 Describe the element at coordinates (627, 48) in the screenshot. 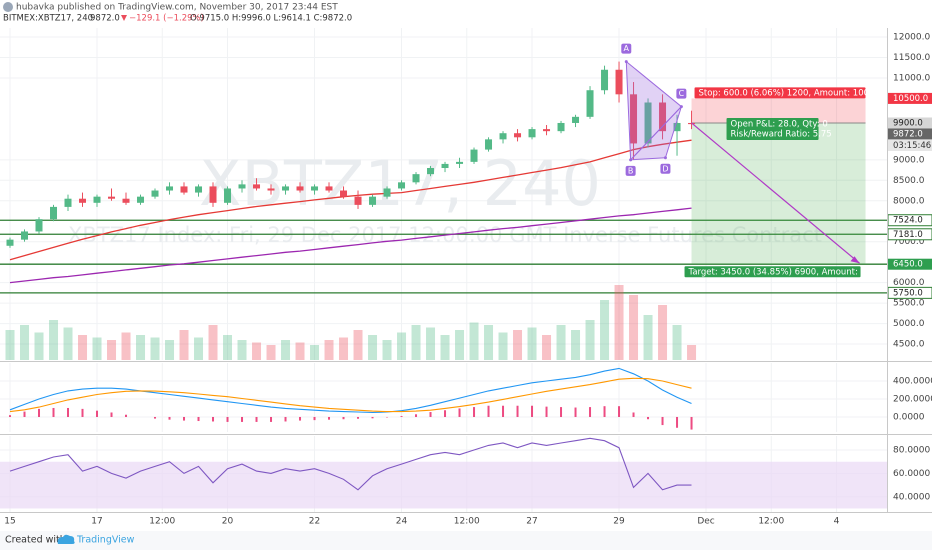

I see `pattern-label: A` at that location.